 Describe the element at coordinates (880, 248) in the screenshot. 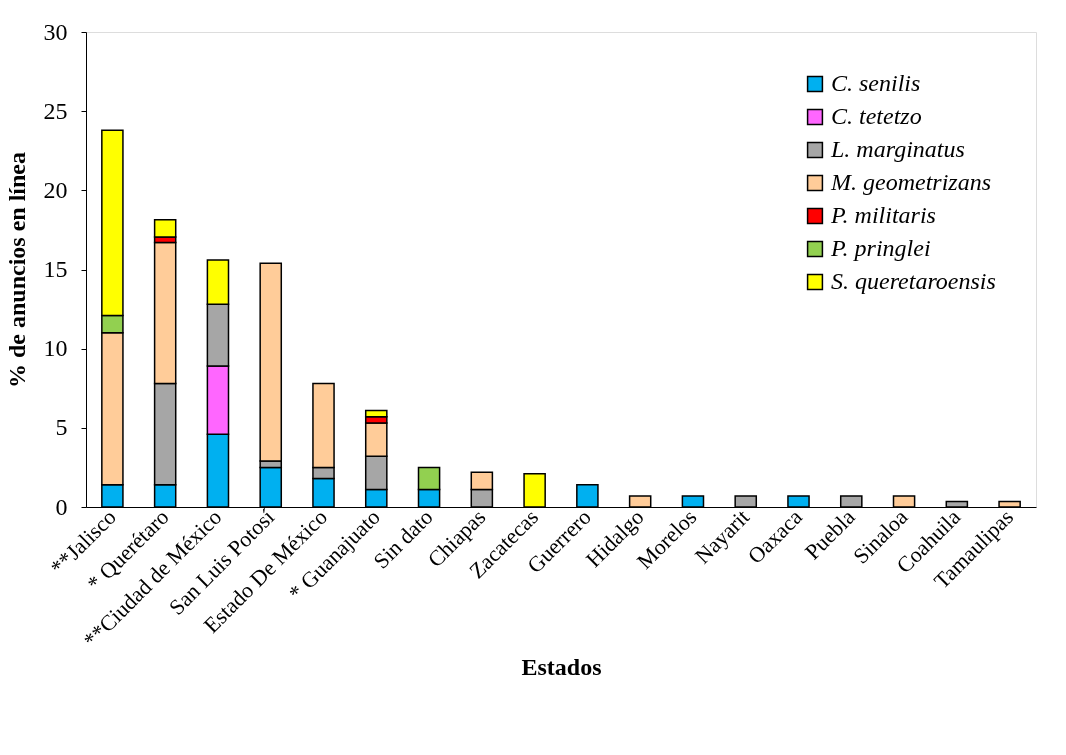

I see `legend-label: P. pringlei` at that location.